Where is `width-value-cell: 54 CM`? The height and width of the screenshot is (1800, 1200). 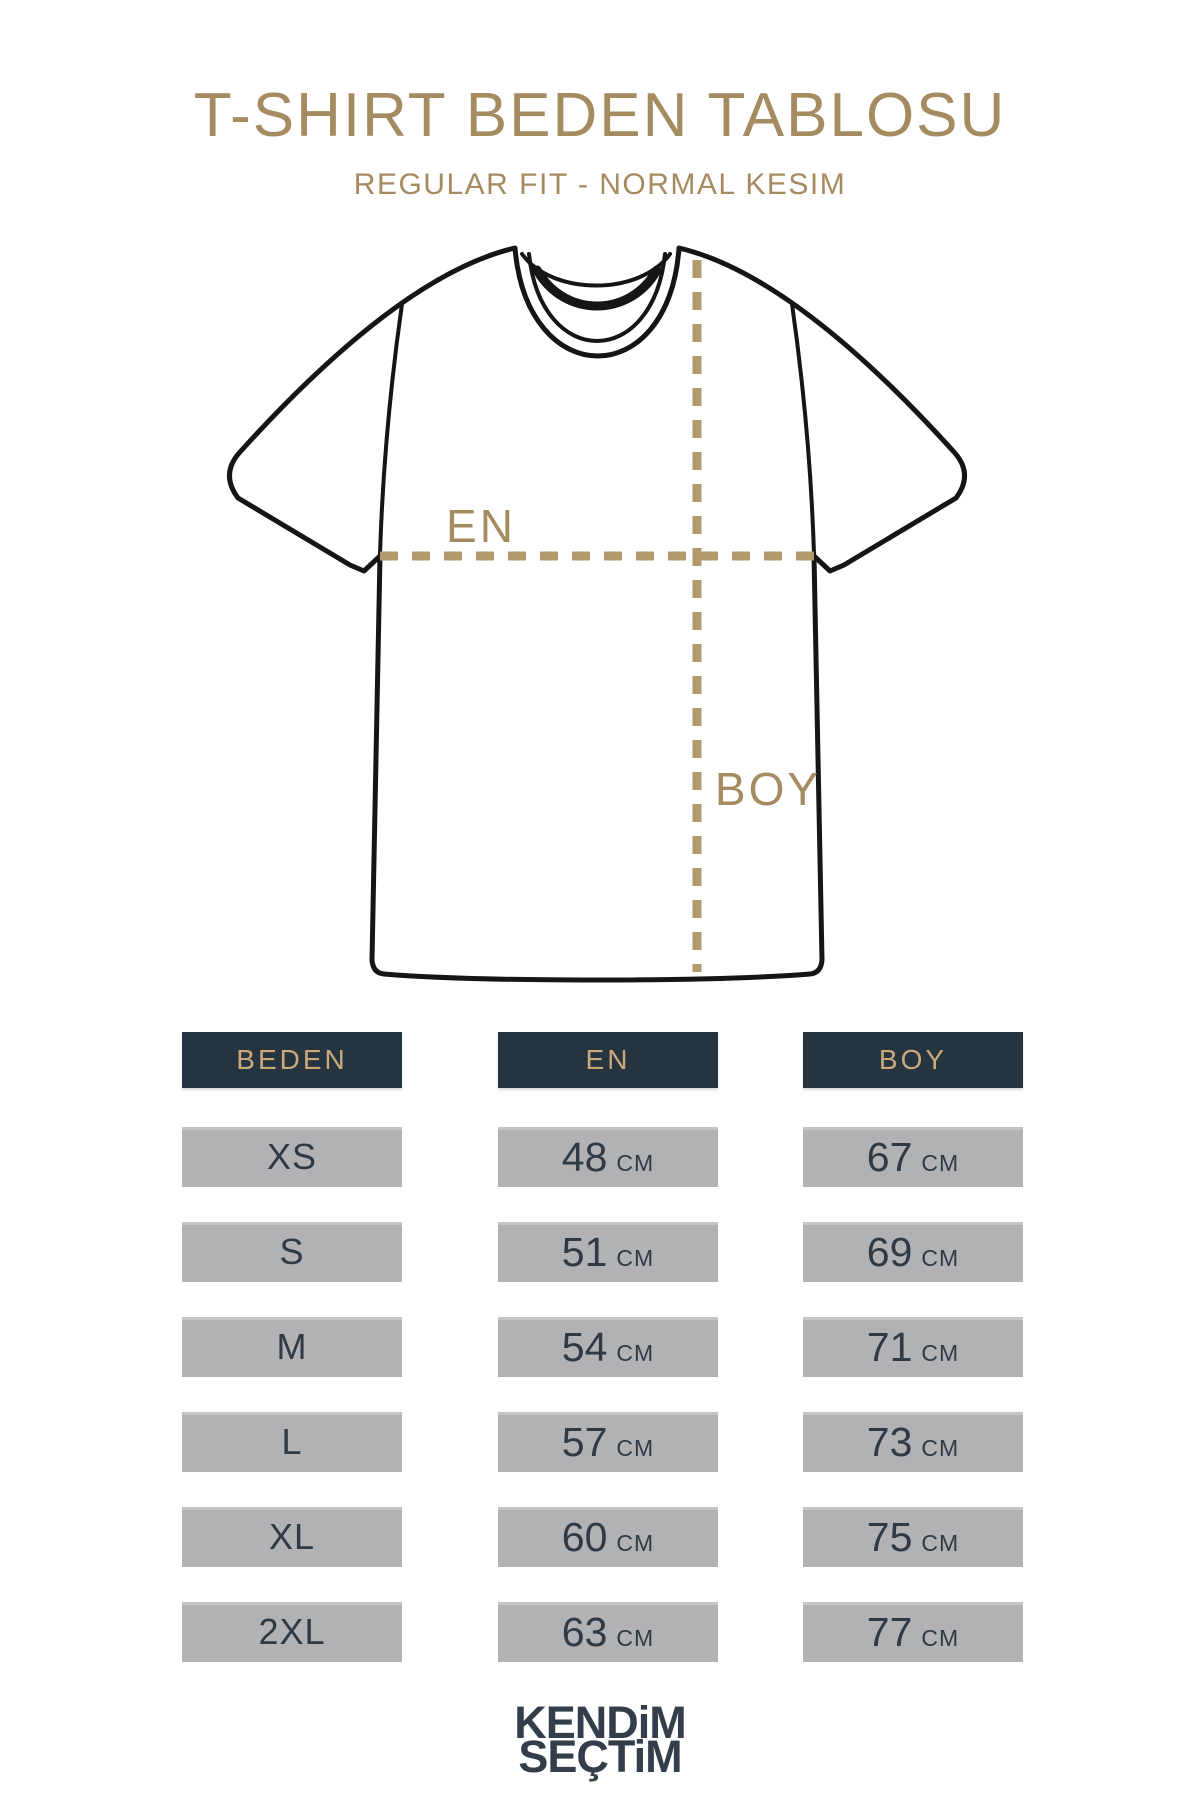 width-value-cell: 54 CM is located at coordinates (608, 1347).